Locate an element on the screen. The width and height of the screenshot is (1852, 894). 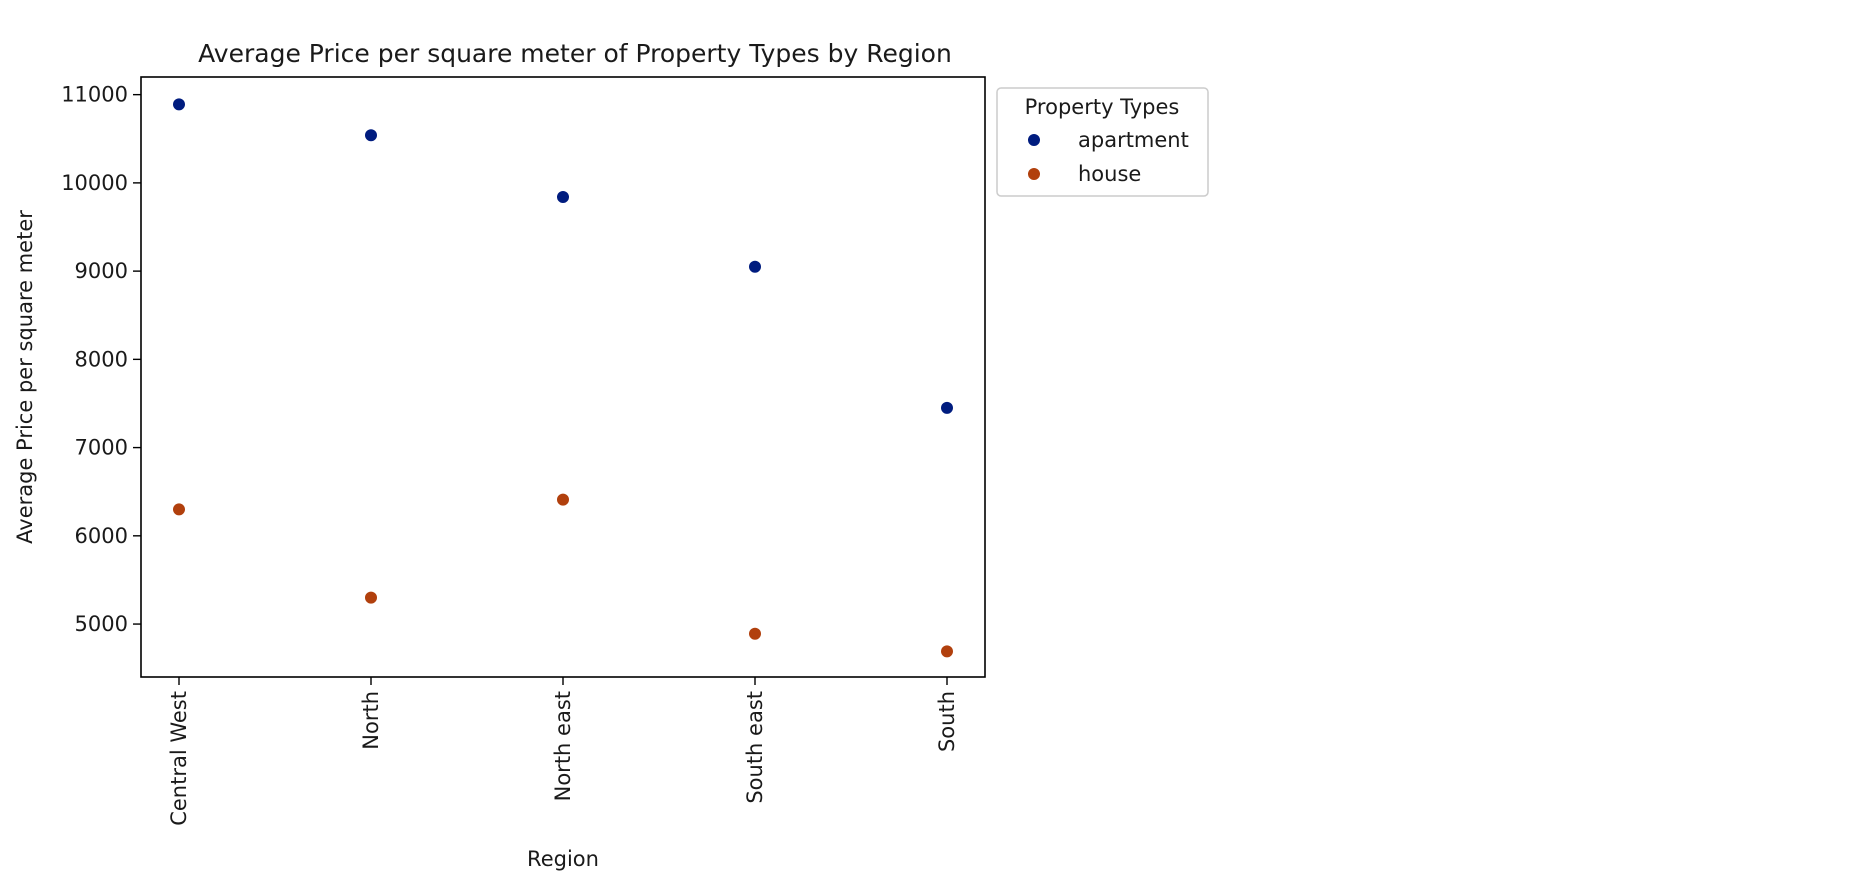
x-tick-label: South is located at coordinates (947, 721).